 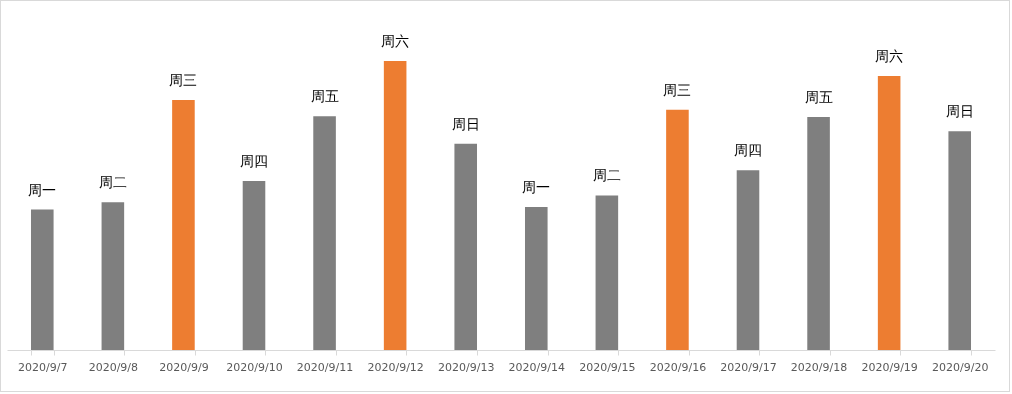 I want to click on x-tick-label: 2020/9/8, so click(x=113, y=367).